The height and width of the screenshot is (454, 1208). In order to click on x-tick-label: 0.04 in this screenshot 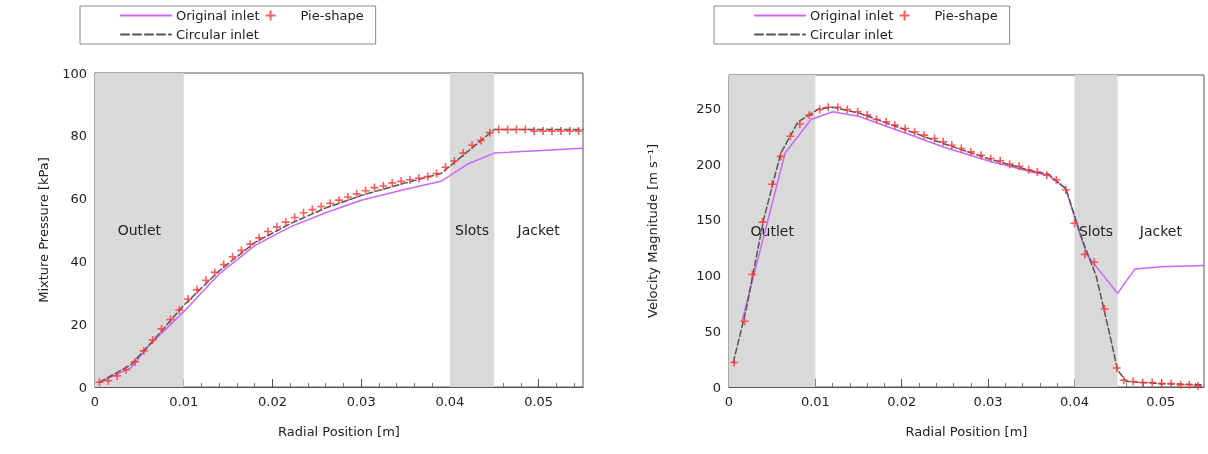, I will do `click(450, 401)`.